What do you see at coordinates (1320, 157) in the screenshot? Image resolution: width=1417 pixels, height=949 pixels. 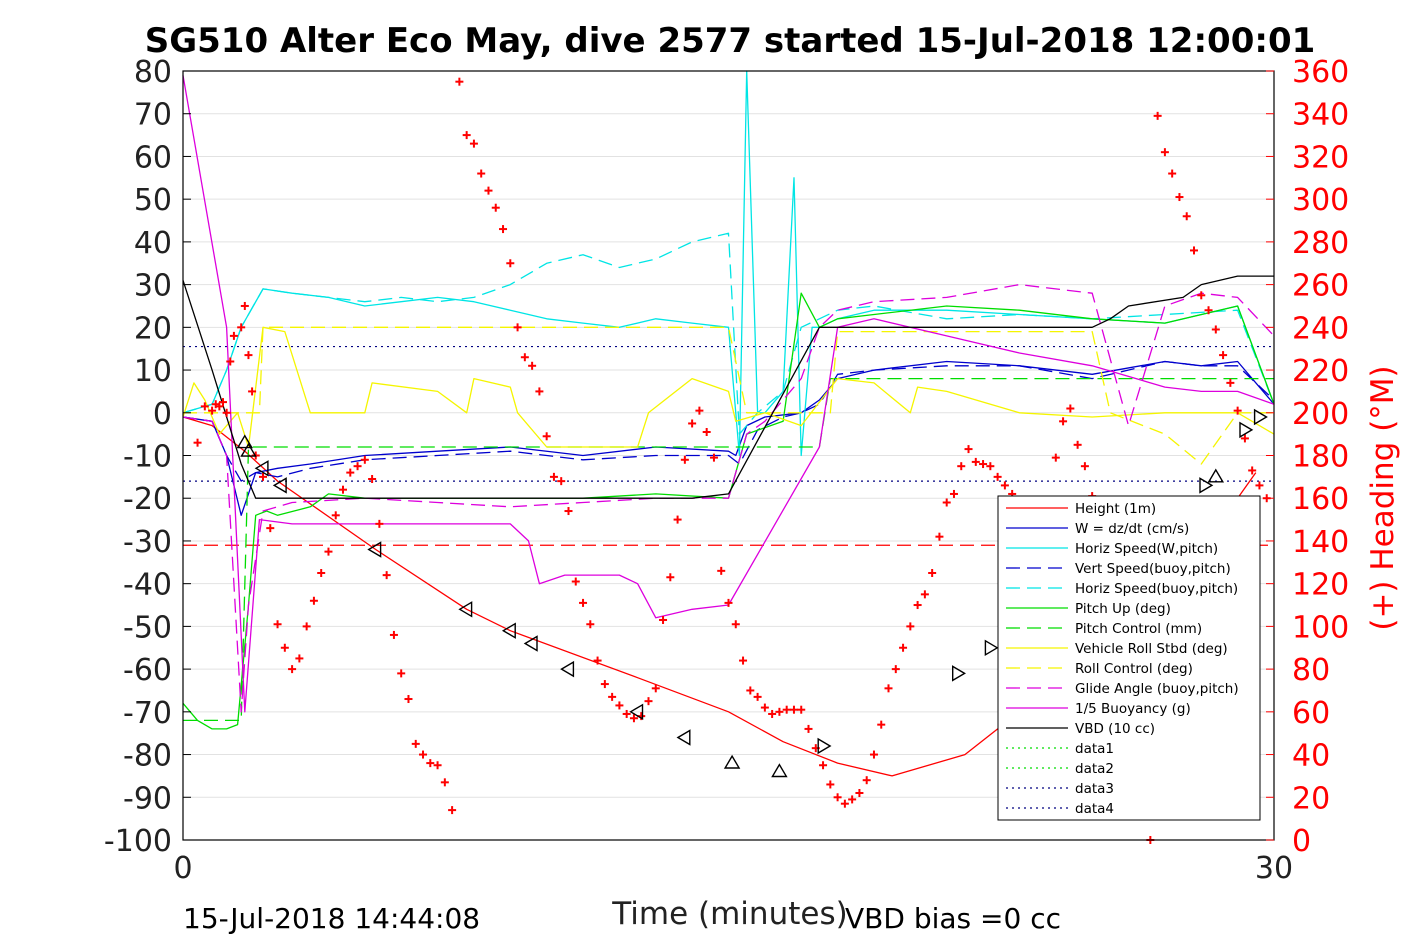 I see `y-tick-right-label: 320` at bounding box center [1320, 157].